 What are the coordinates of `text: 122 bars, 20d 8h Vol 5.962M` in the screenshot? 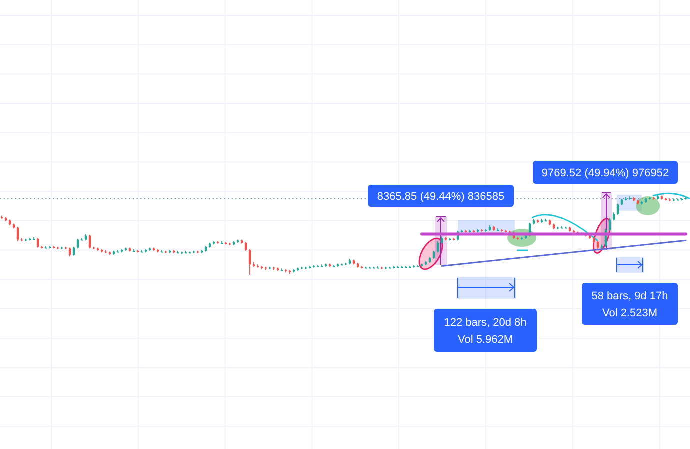 It's located at (485, 331).